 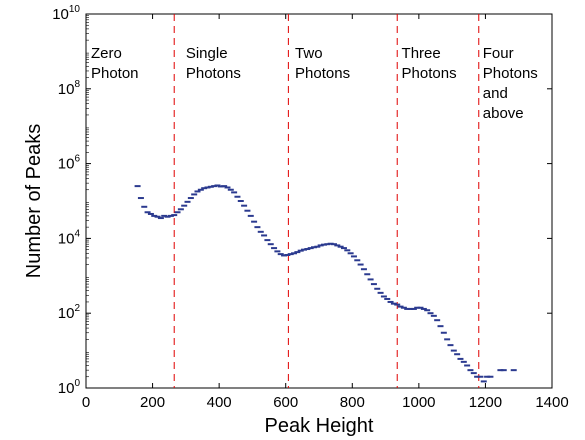 What do you see at coordinates (352, 402) in the screenshot?
I see `x-tick-label: 800` at bounding box center [352, 402].